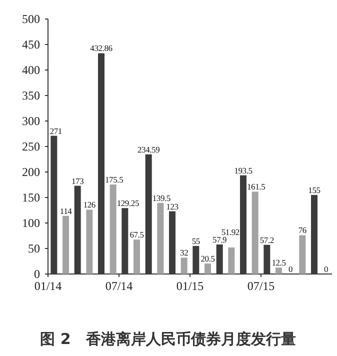 The width and height of the screenshot is (337, 356). What do you see at coordinates (48, 286) in the screenshot?
I see `x-tick-label: 01/14` at bounding box center [48, 286].